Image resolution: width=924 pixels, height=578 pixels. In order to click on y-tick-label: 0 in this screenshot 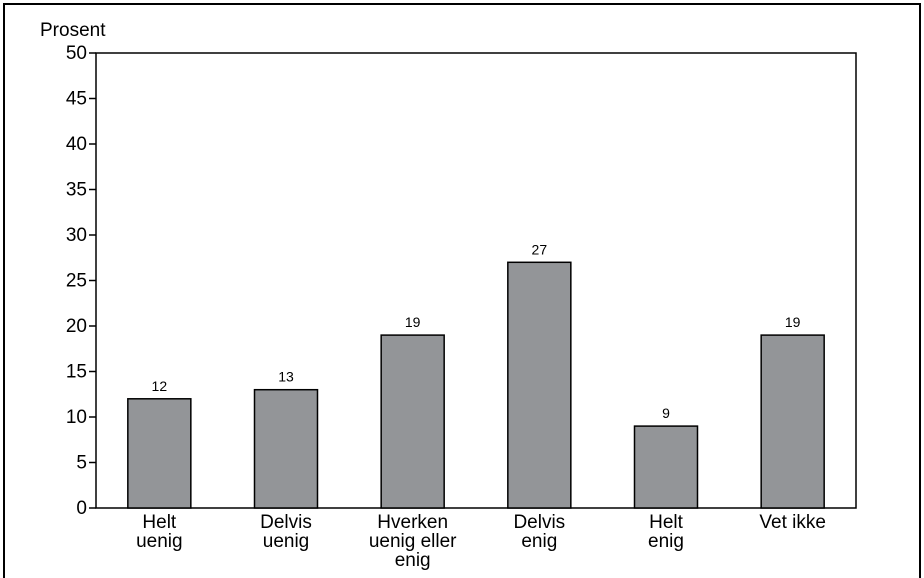, I will do `click(81, 508)`.